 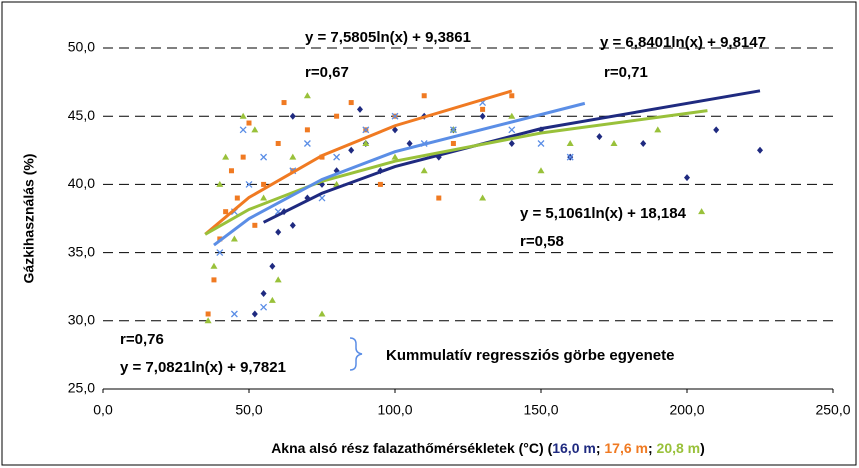 What do you see at coordinates (81, 388) in the screenshot?
I see `y-tick-label: 25,0` at bounding box center [81, 388].